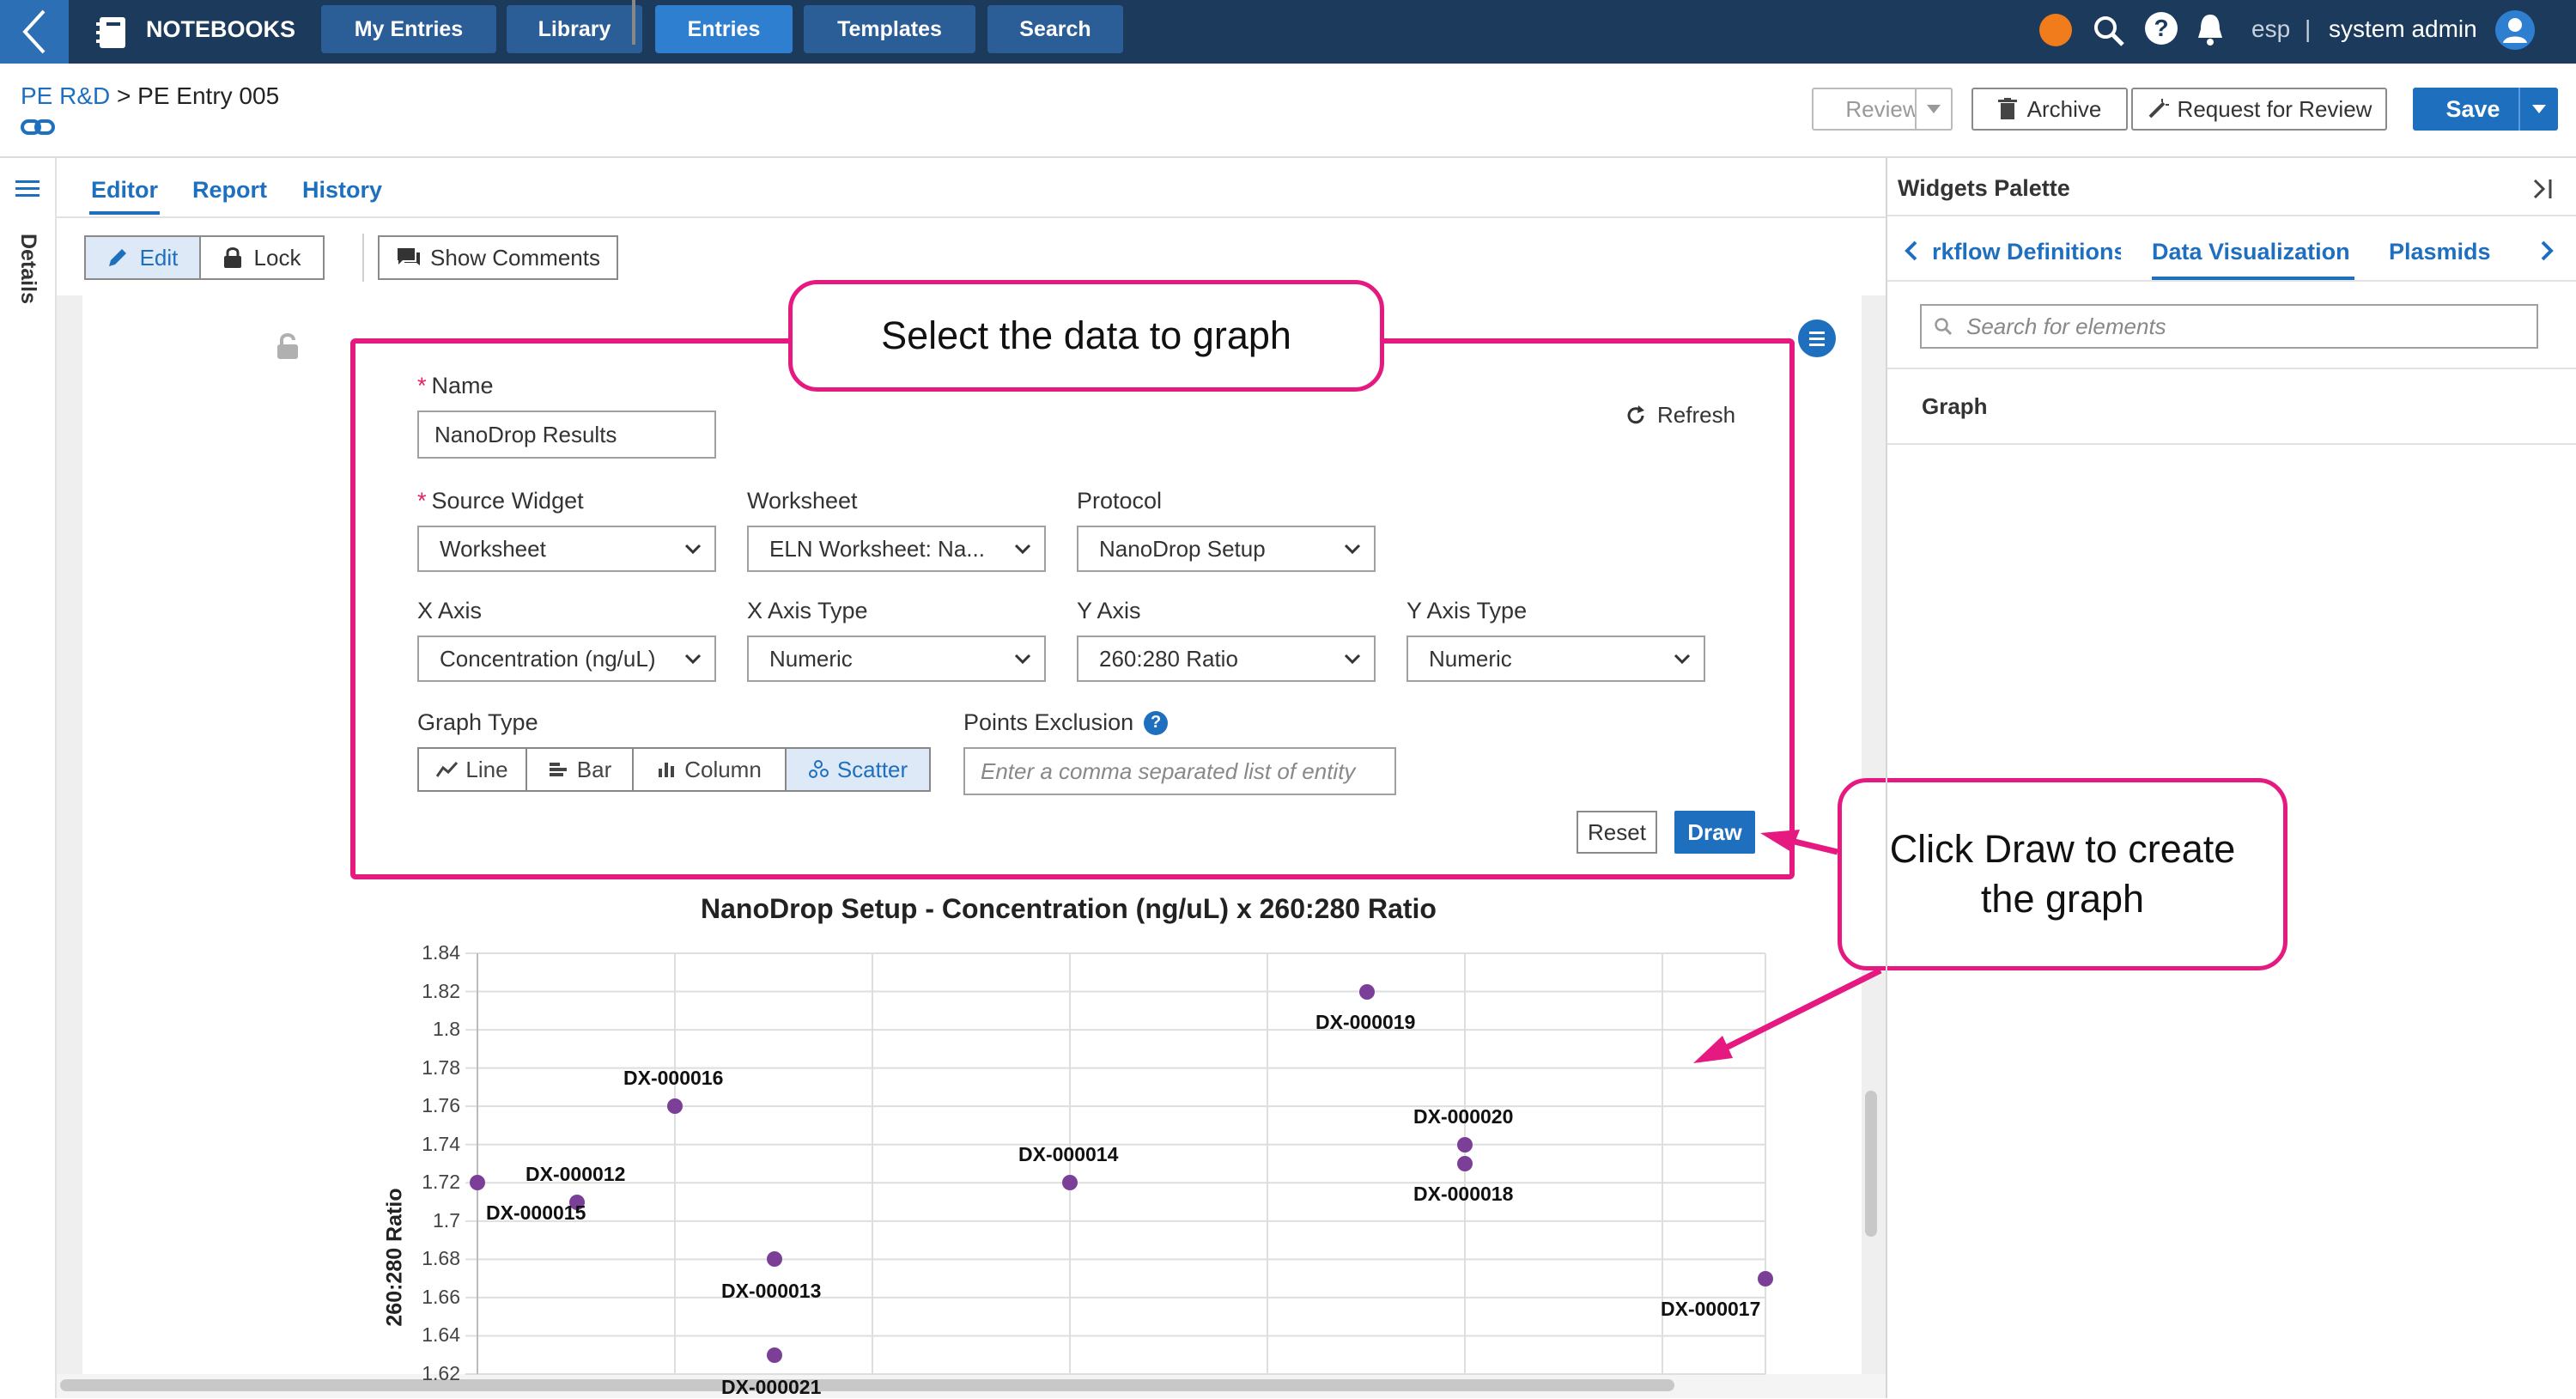  Describe the element at coordinates (38, 129) in the screenshot. I see `link-icon` at that location.